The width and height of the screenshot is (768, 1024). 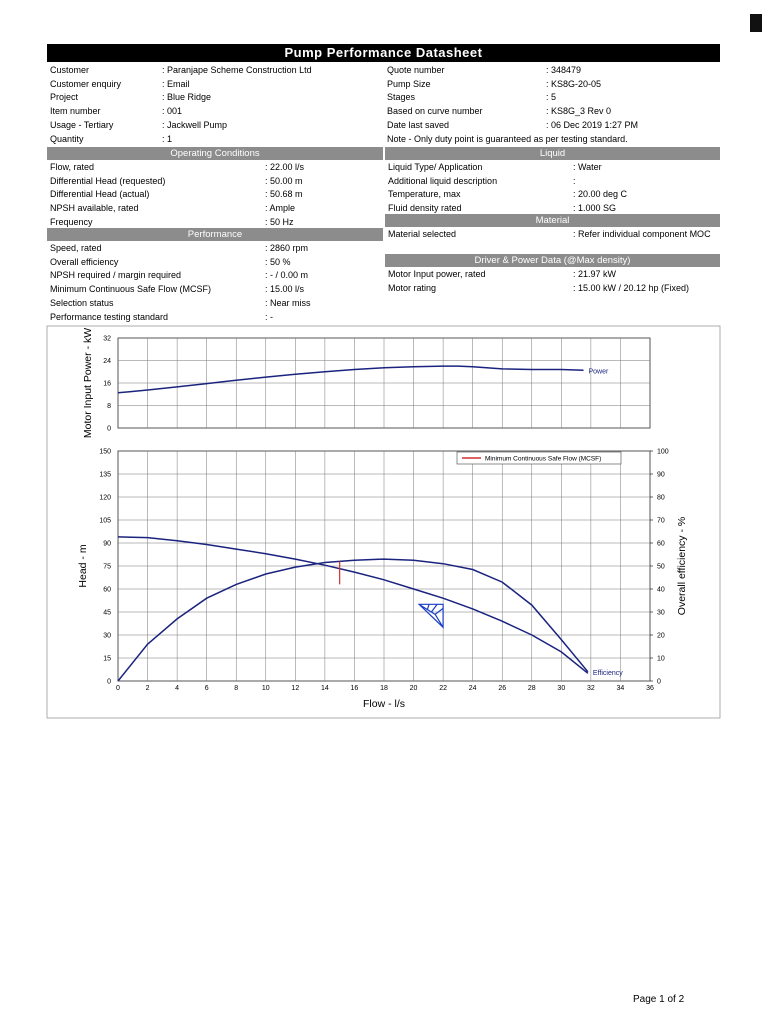 What do you see at coordinates (591, 688) in the screenshot?
I see `x-tick-label: 32` at bounding box center [591, 688].